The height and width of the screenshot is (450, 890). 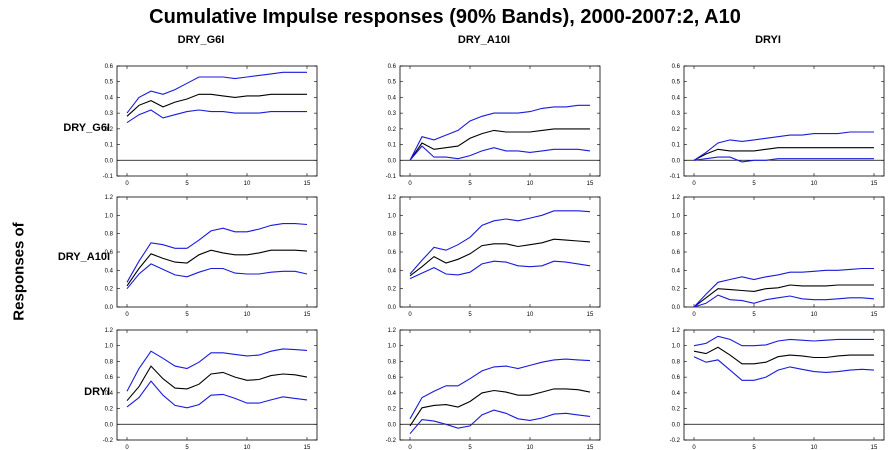 I want to click on row-label-dry-g6i: DRY_G6I, so click(x=86, y=128).